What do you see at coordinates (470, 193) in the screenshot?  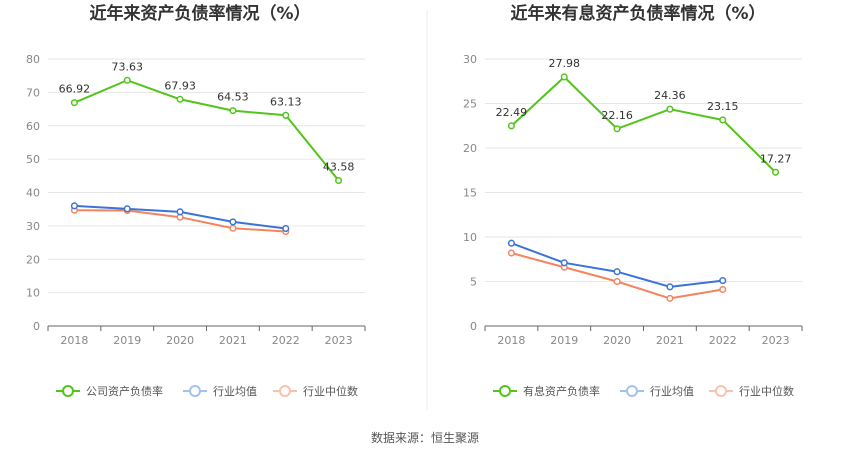 I see `y-tick-label: 15` at bounding box center [470, 193].